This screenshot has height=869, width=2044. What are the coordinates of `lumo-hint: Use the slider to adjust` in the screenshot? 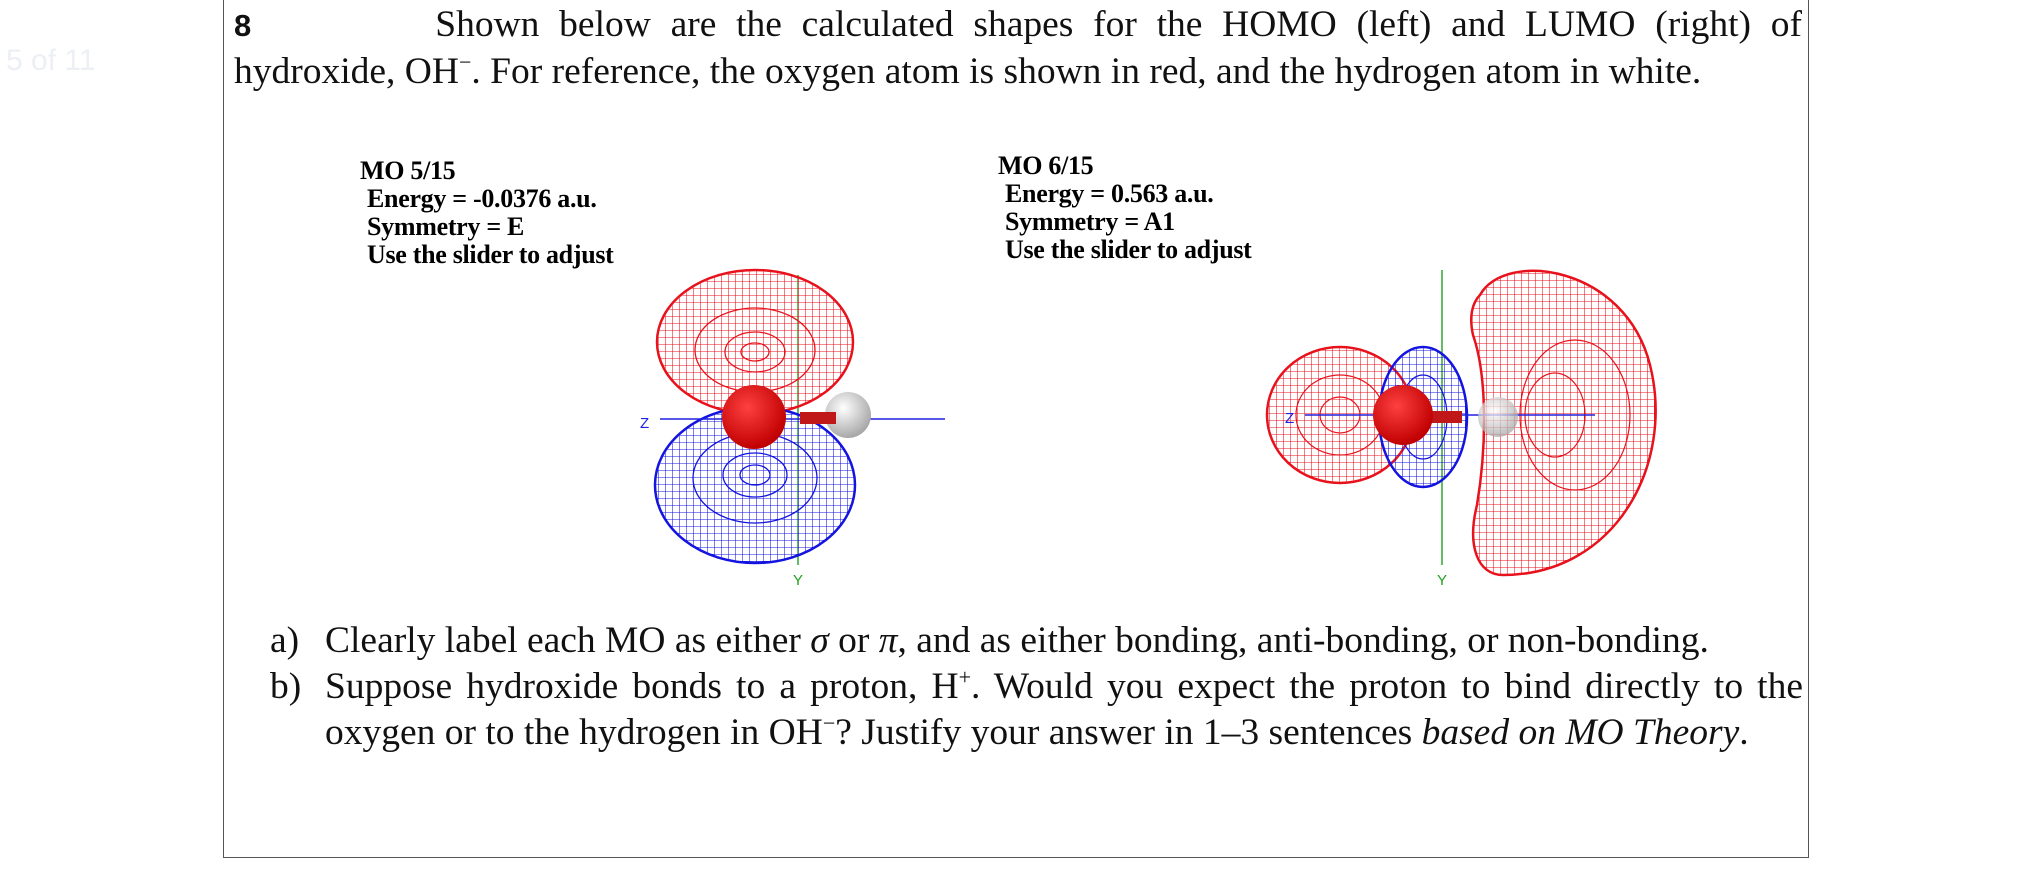 It's located at (1128, 249).